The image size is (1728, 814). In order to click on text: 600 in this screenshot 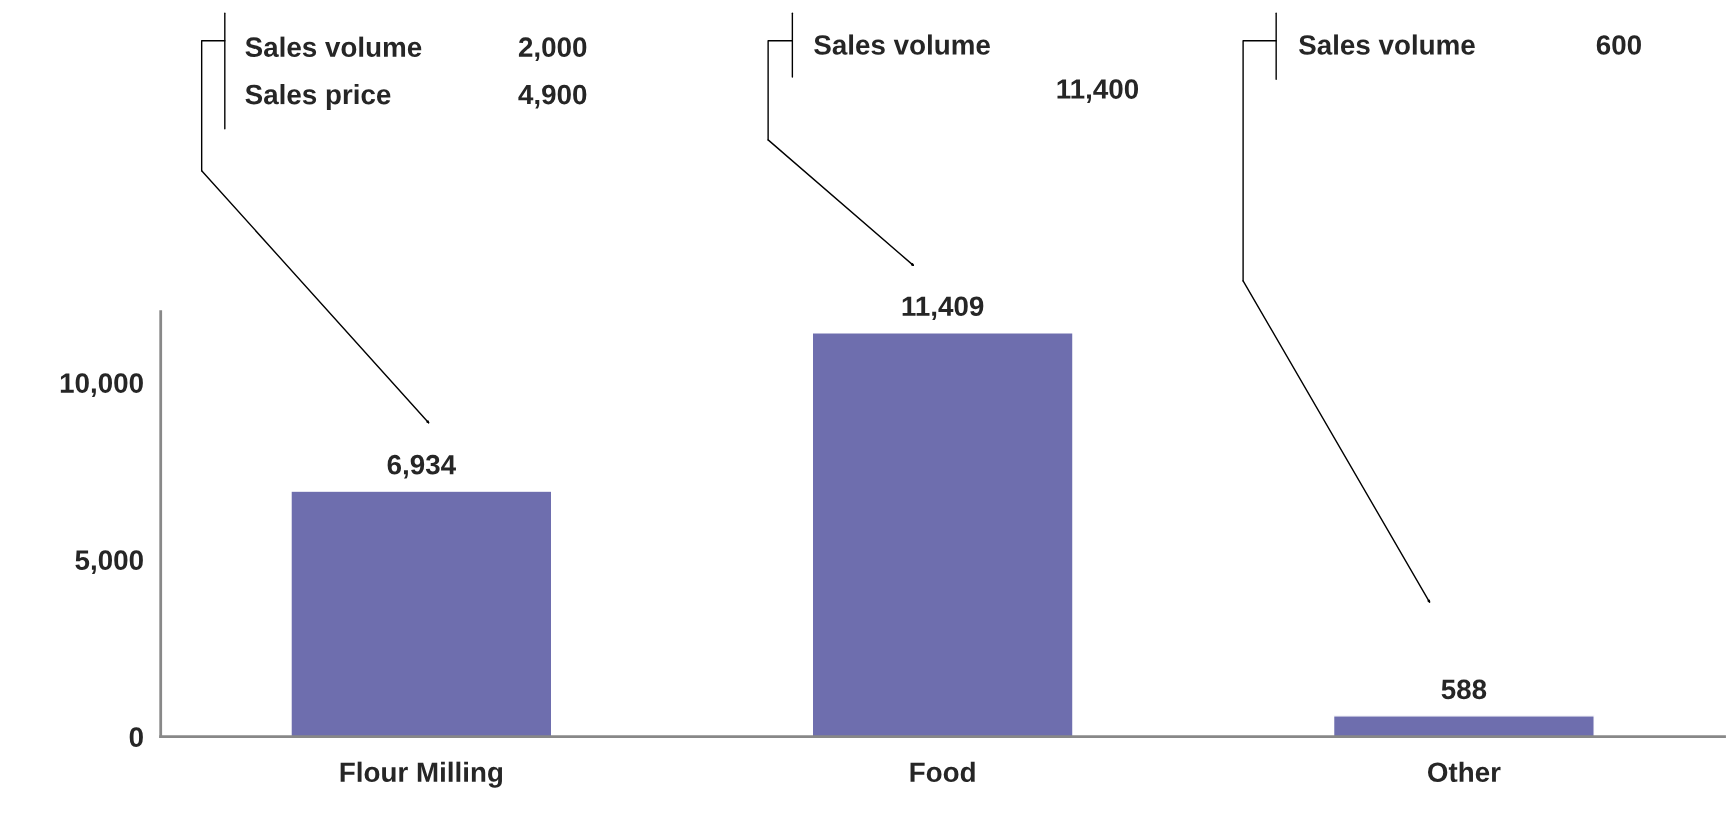, I will do `click(1618, 45)`.